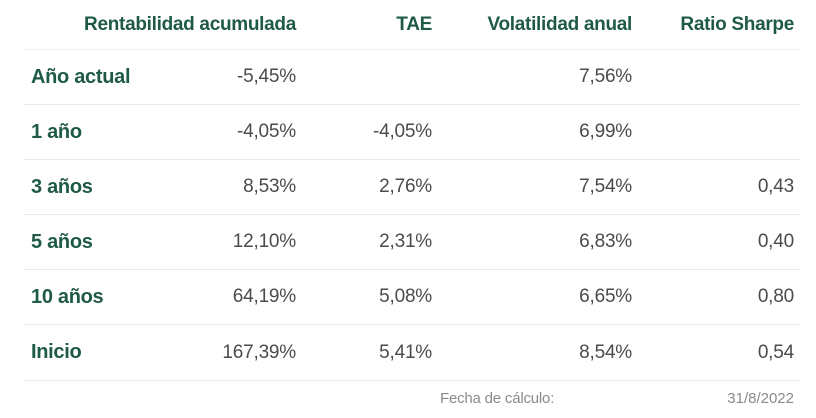 The height and width of the screenshot is (418, 816). I want to click on rentabilidad-value: -4,05%, so click(266, 131).